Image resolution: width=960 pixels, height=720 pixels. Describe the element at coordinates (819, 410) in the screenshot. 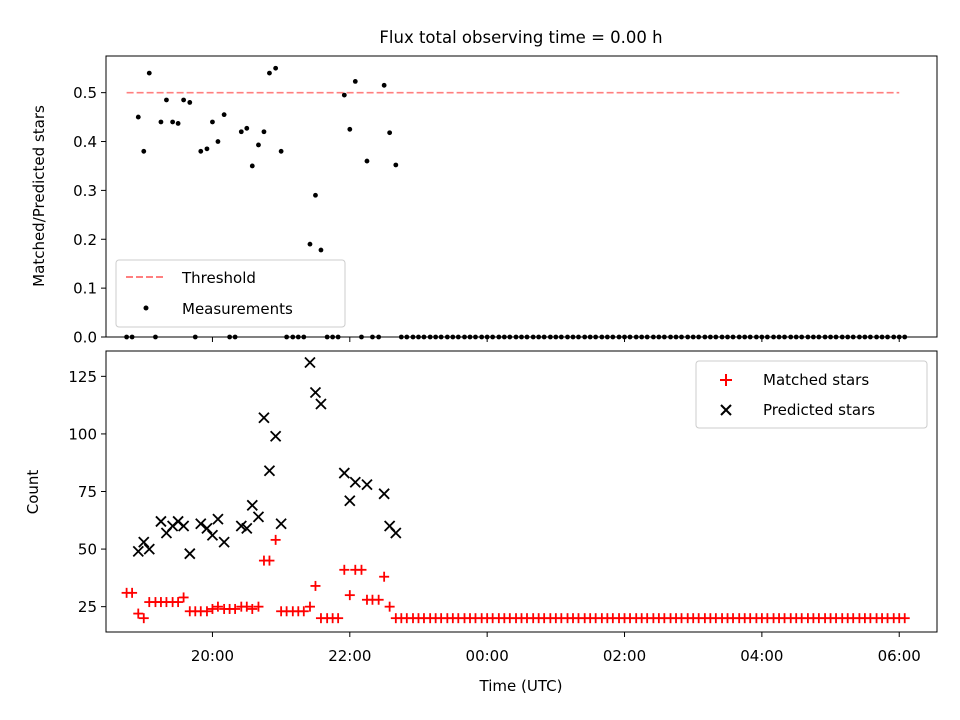

I see `predicted-legend-label: Predicted stars` at that location.